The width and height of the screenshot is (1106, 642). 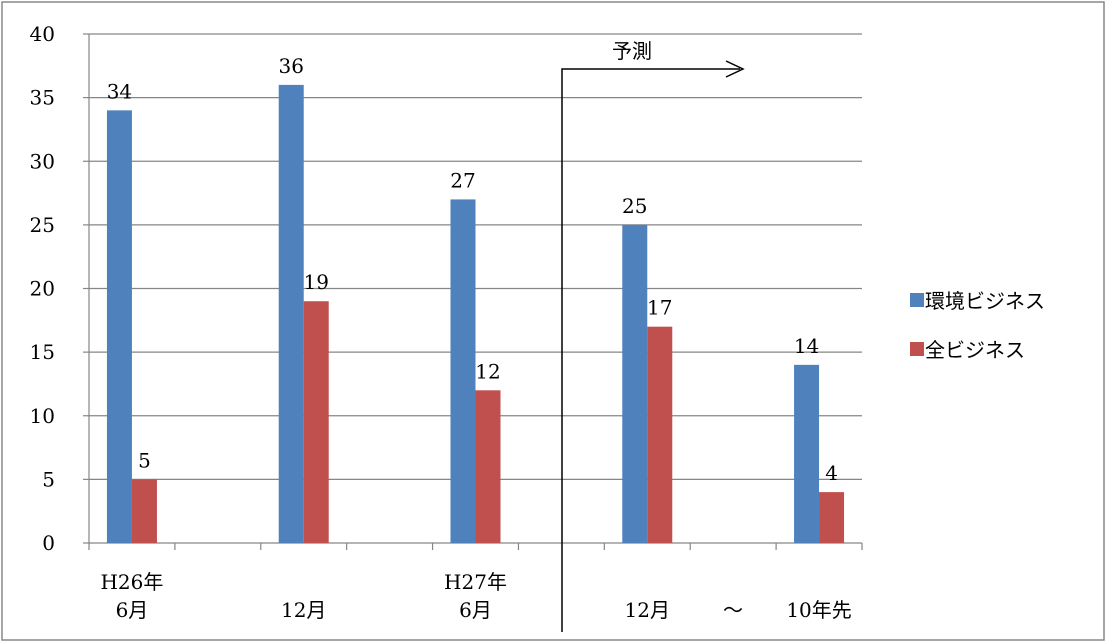 I want to click on x-tick-label-line1: H26年, so click(x=131, y=582).